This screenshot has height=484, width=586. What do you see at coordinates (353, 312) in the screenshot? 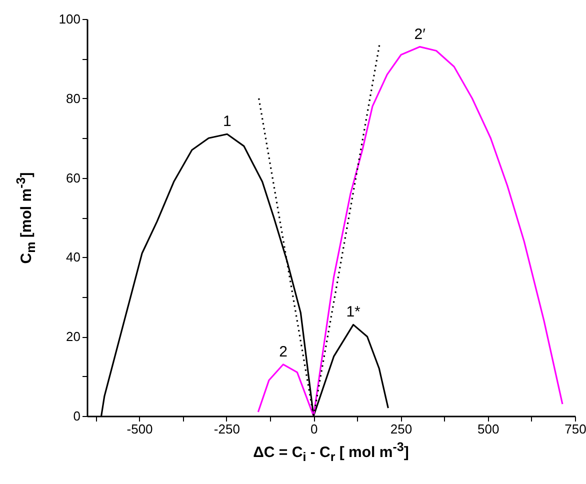
I see `series-label: 1*` at bounding box center [353, 312].